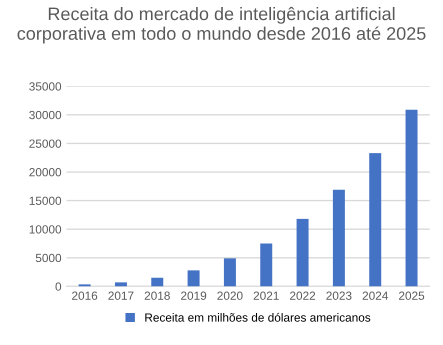  Describe the element at coordinates (157, 296) in the screenshot. I see `x-tick-label: 2018` at that location.